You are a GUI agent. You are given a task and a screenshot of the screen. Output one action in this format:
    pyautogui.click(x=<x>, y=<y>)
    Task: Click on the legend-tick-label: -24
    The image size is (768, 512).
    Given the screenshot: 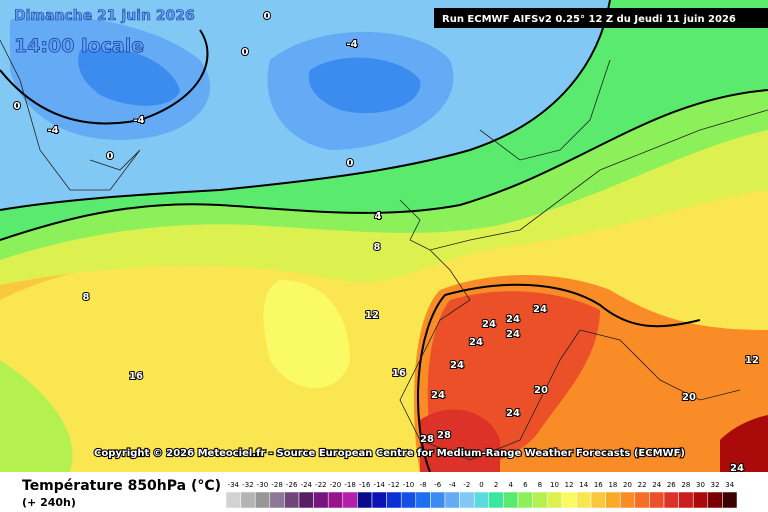 What is the action you would take?
    pyautogui.click(x=307, y=485)
    